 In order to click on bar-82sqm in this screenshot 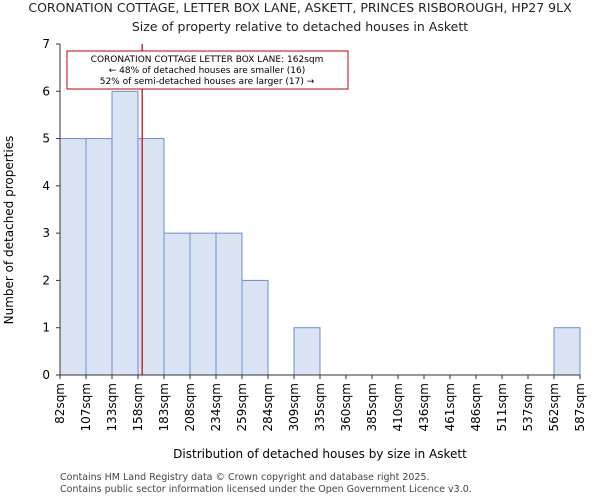, I will do `click(73, 257)`.